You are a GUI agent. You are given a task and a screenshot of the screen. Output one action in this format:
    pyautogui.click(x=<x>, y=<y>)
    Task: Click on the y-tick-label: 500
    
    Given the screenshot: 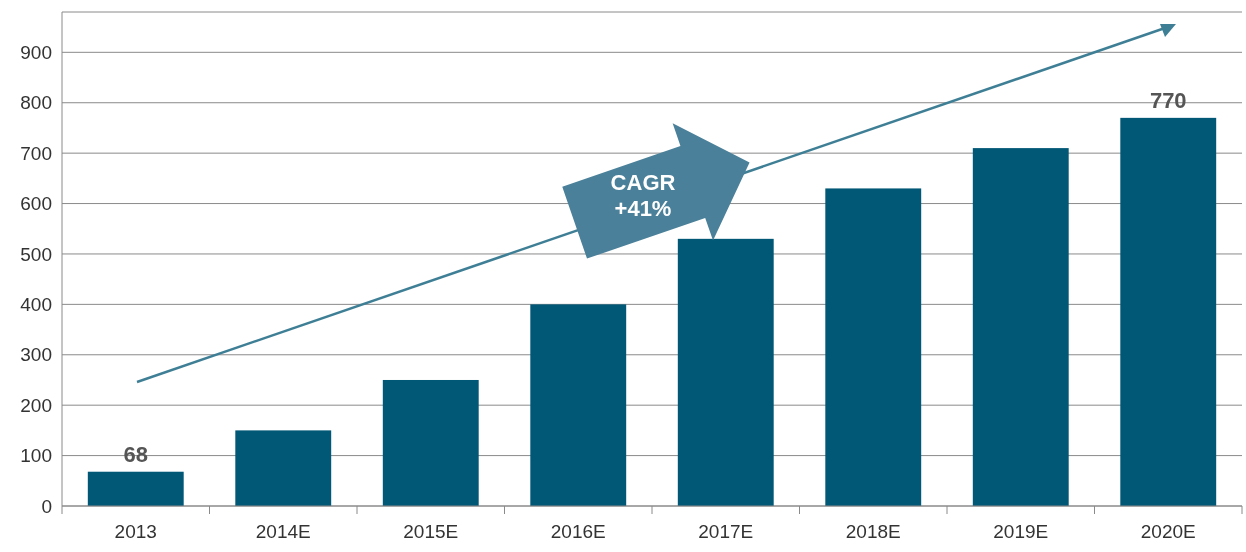 What is the action you would take?
    pyautogui.click(x=36, y=254)
    